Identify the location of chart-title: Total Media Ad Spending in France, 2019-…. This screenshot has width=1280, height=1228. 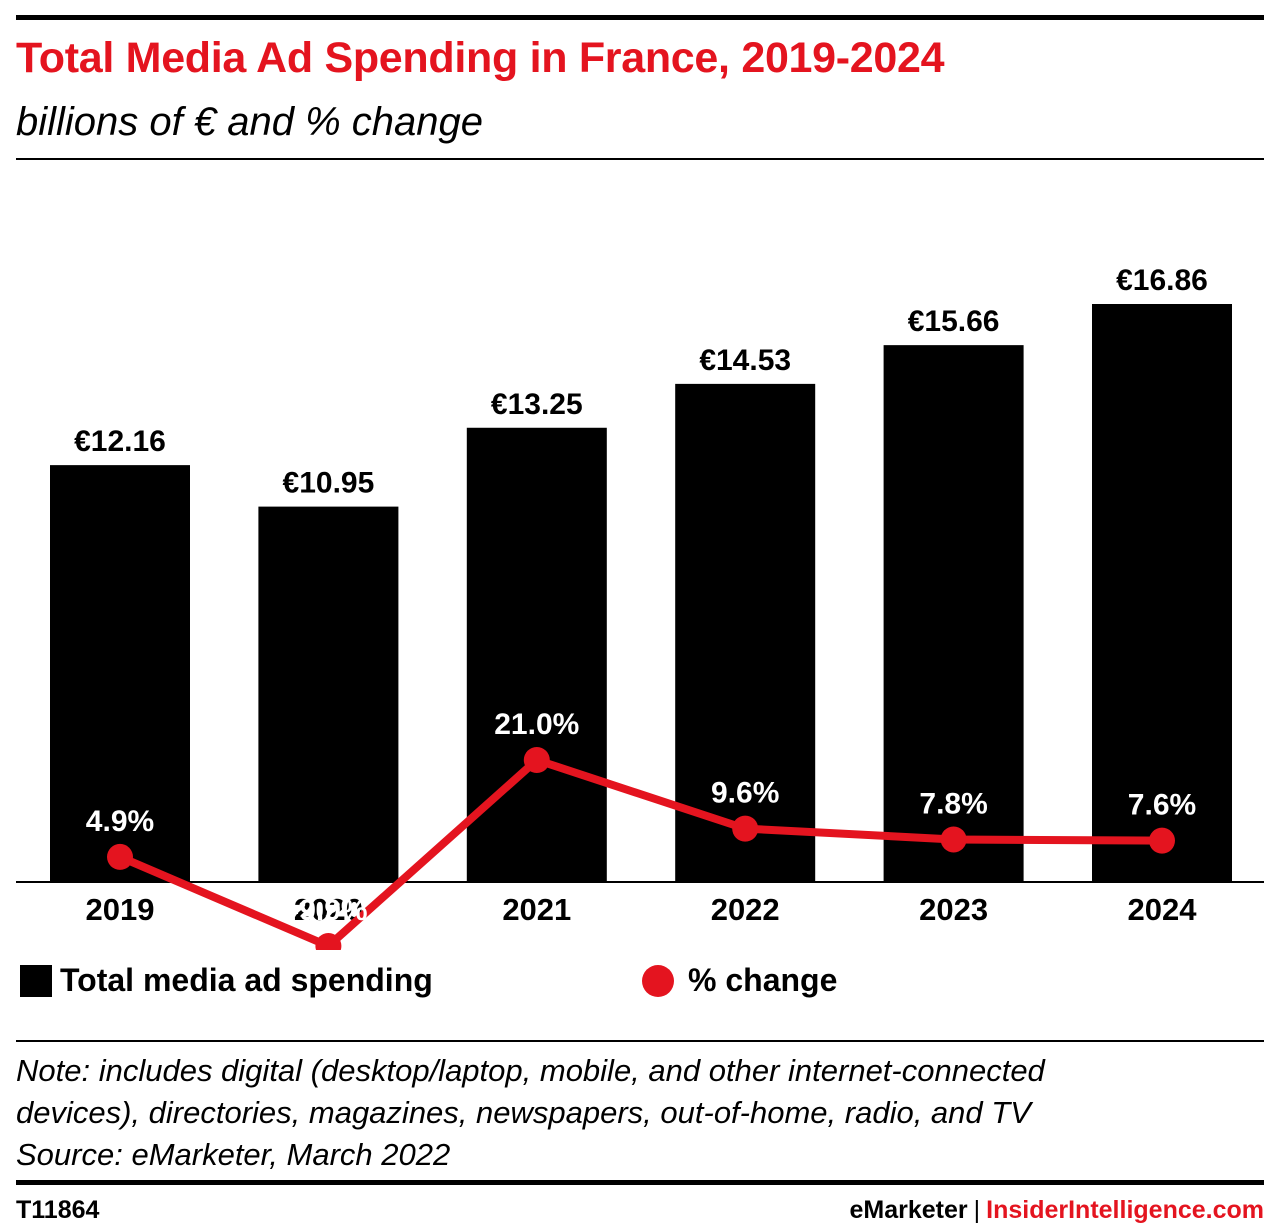
(480, 58).